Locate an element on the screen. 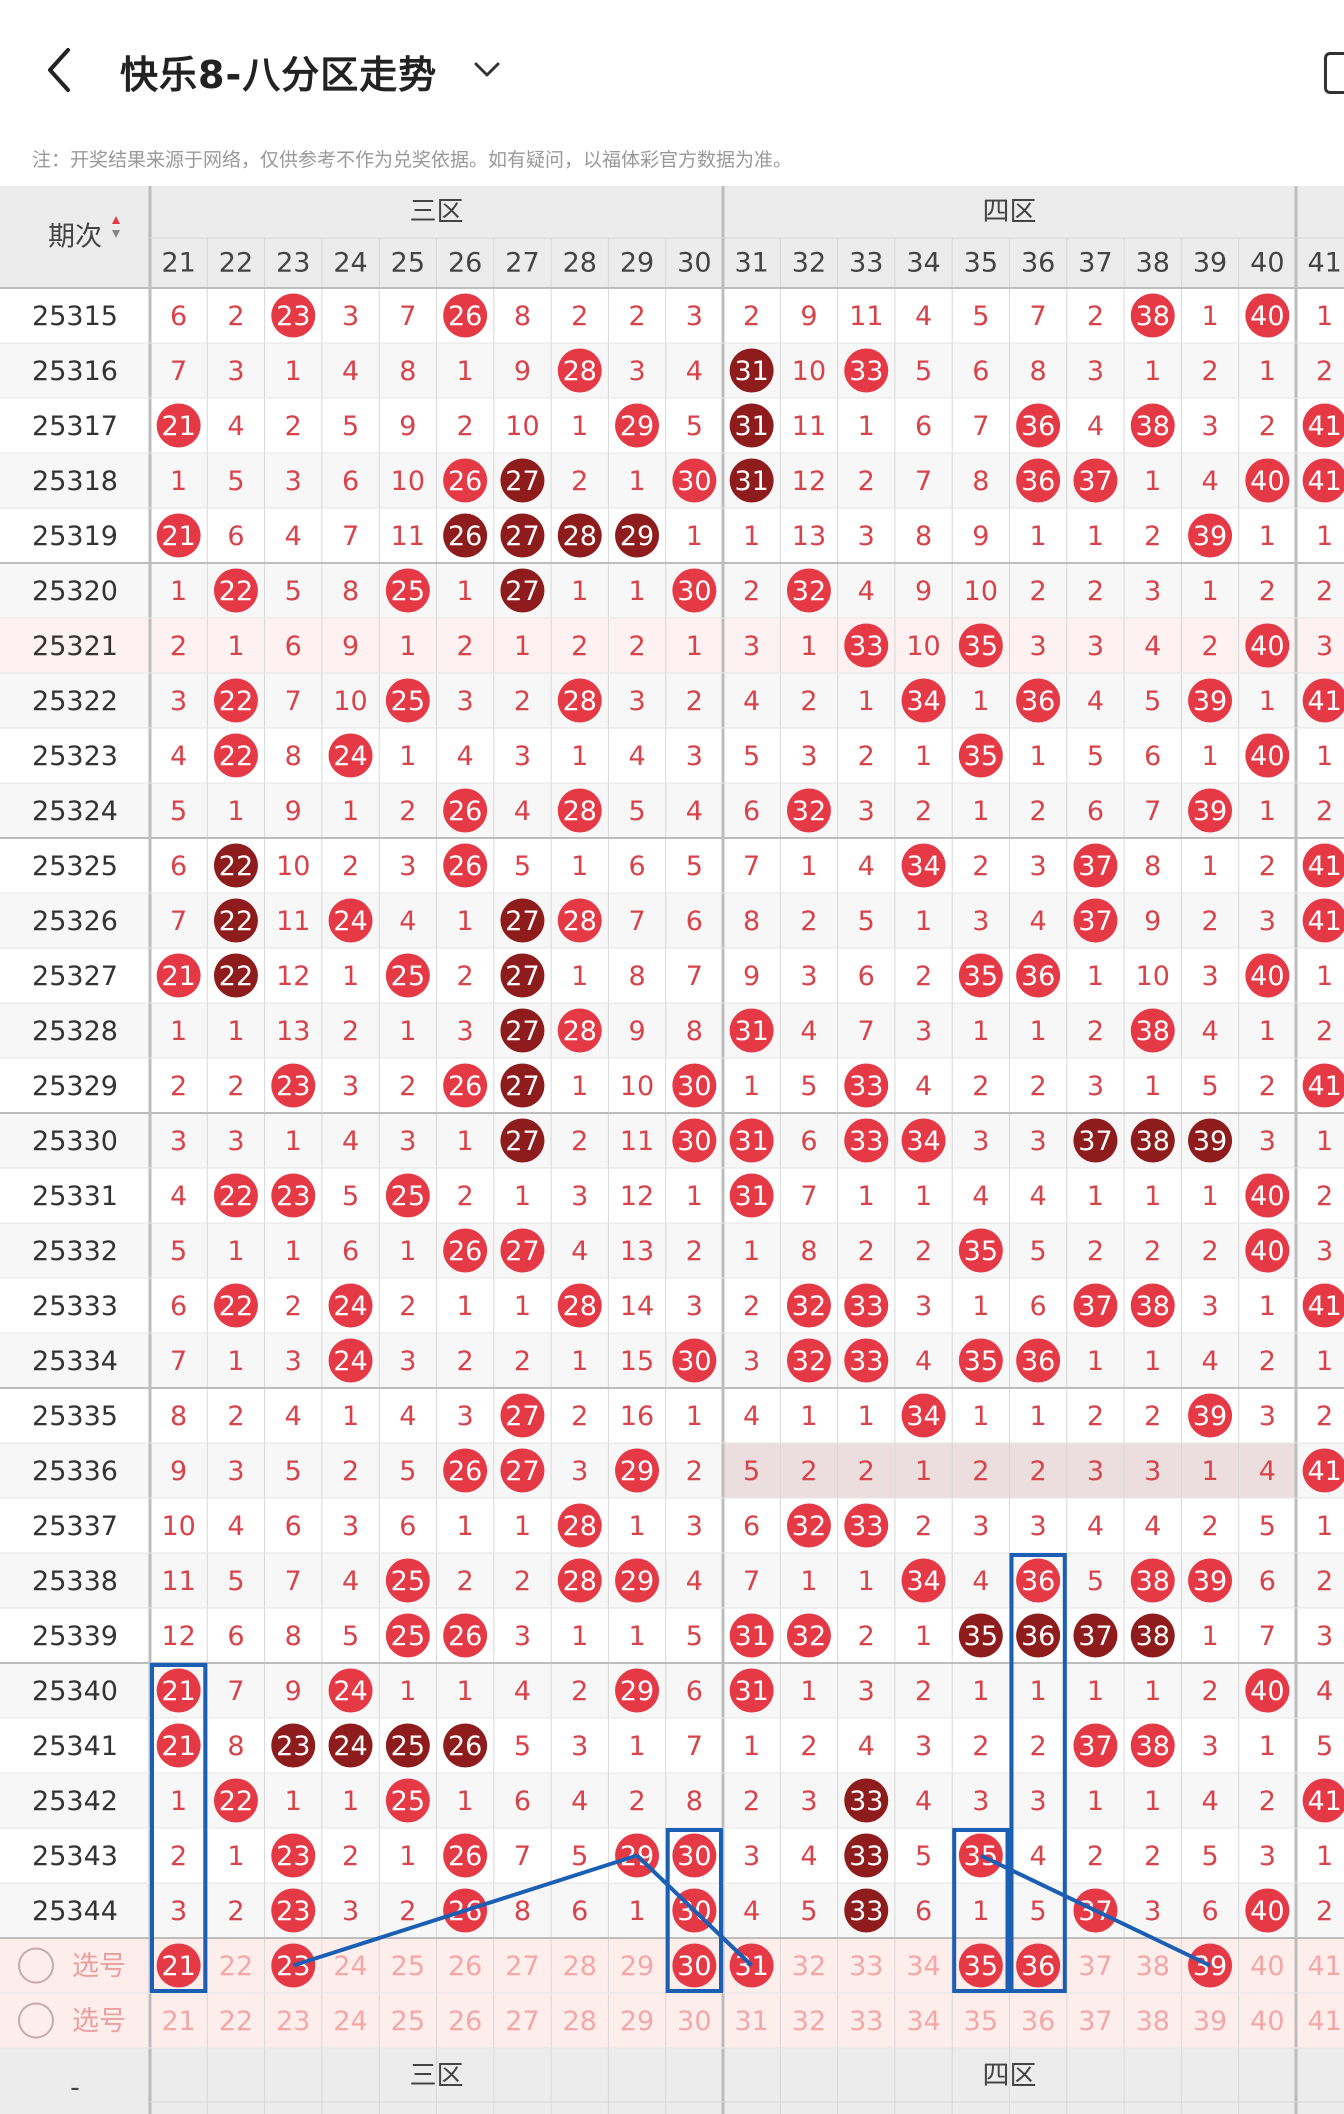 The width and height of the screenshot is (1344, 2114). drawn-number: 32 is located at coordinates (809, 1636).